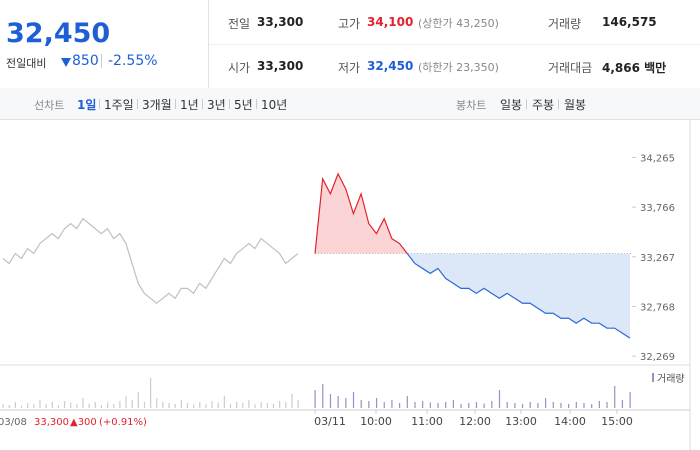 The width and height of the screenshot is (700, 450). What do you see at coordinates (475, 421) in the screenshot?
I see `x-tick-label: 12:00` at bounding box center [475, 421].